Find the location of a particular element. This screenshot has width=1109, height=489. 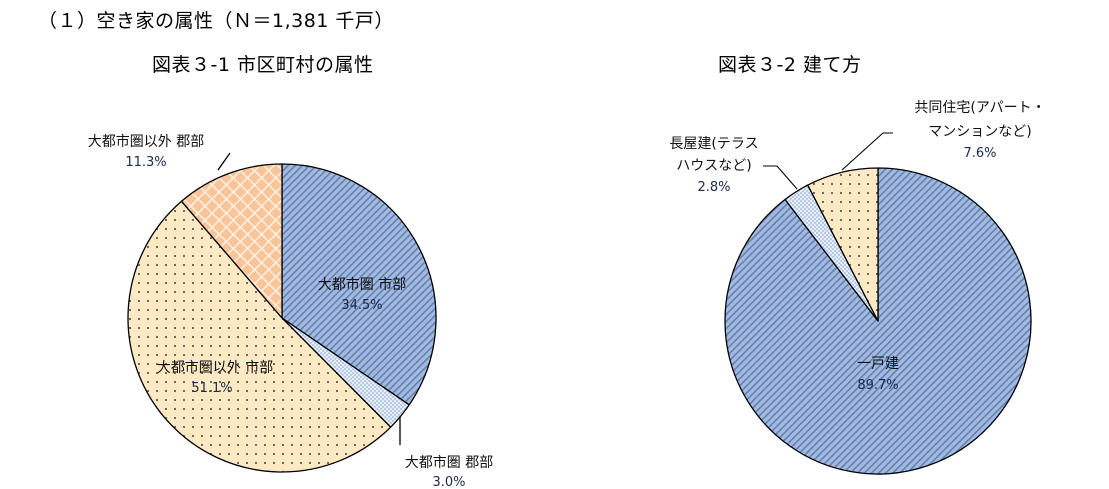

svg-text: 11.3% is located at coordinates (145, 162).